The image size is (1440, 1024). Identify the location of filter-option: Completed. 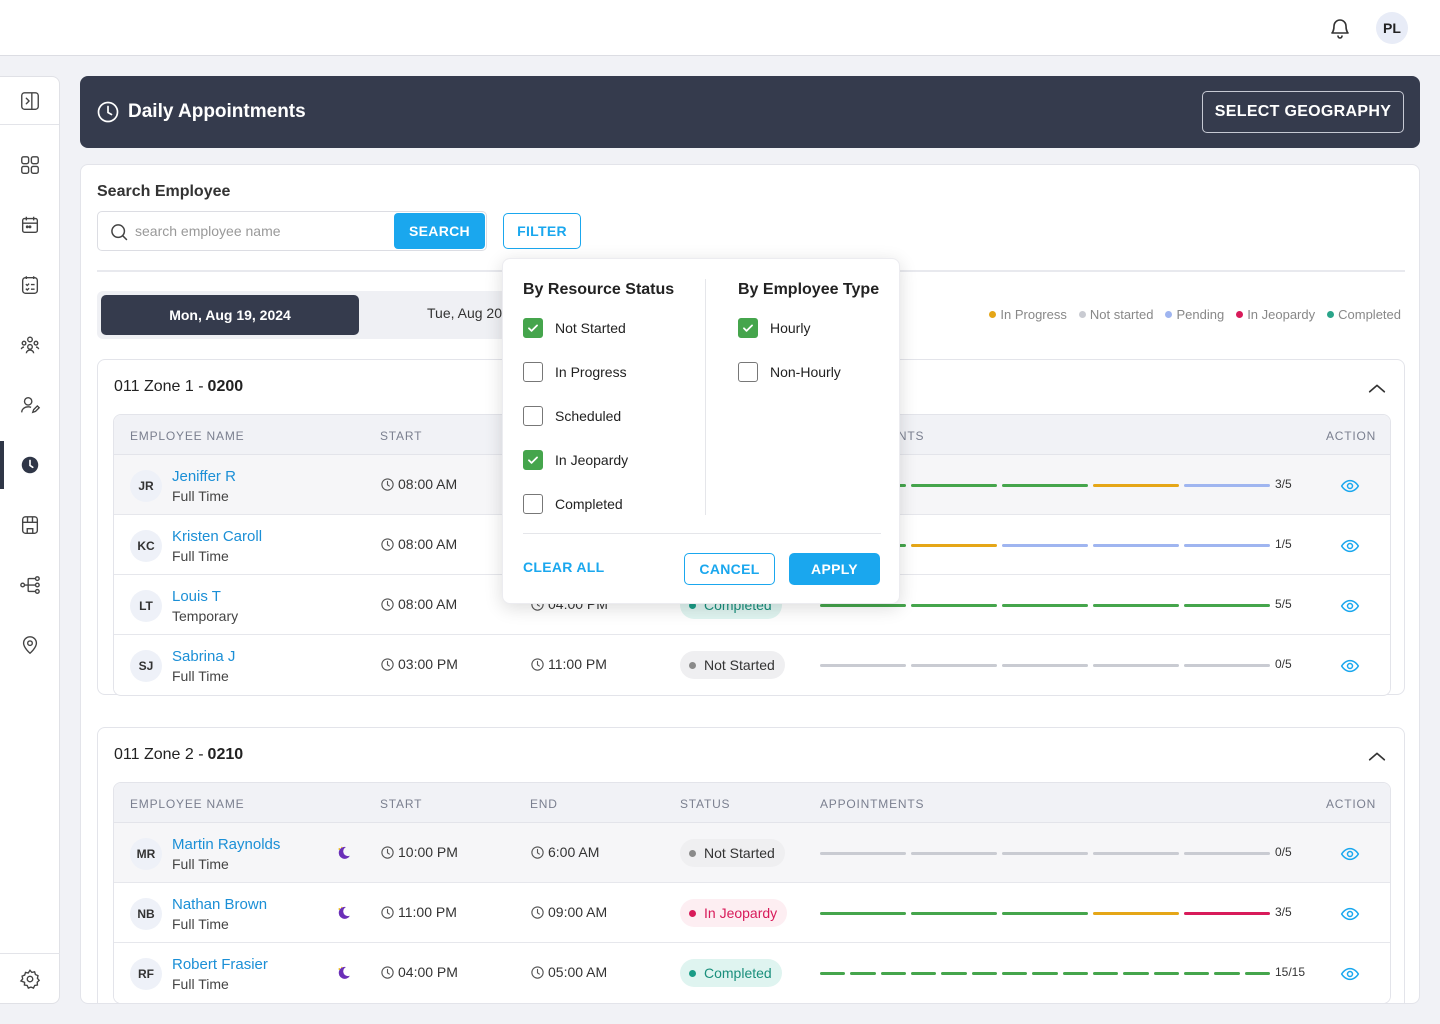
(573, 504).